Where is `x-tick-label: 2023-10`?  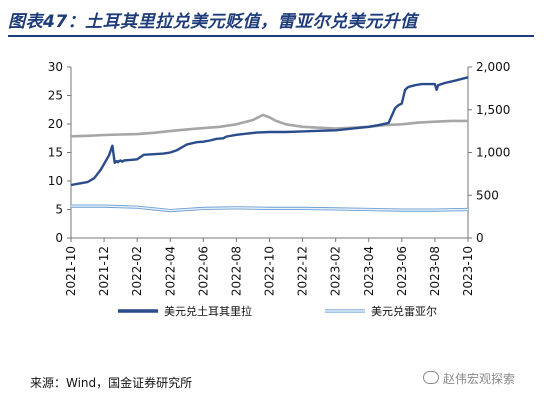
x-tick-label: 2023-10 is located at coordinates (468, 271).